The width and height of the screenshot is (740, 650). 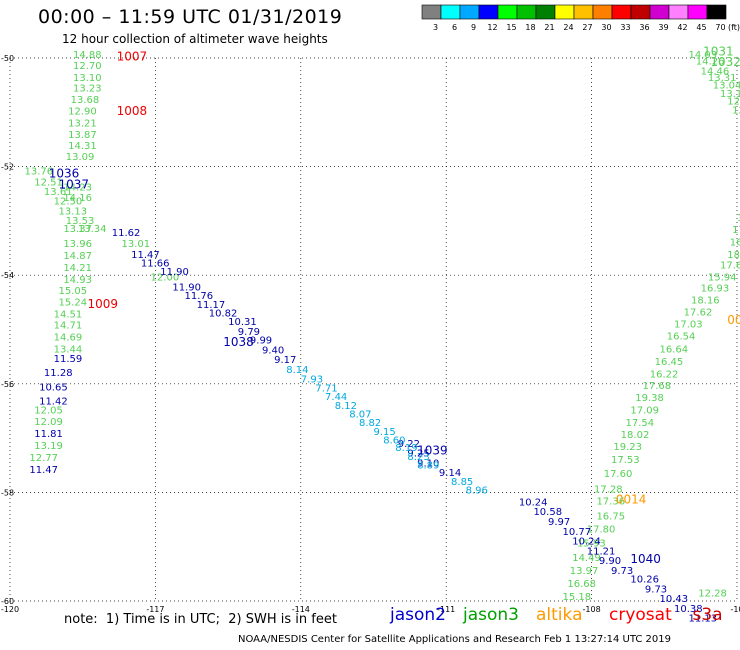 I want to click on x-tick-label: -120, so click(x=10, y=609).